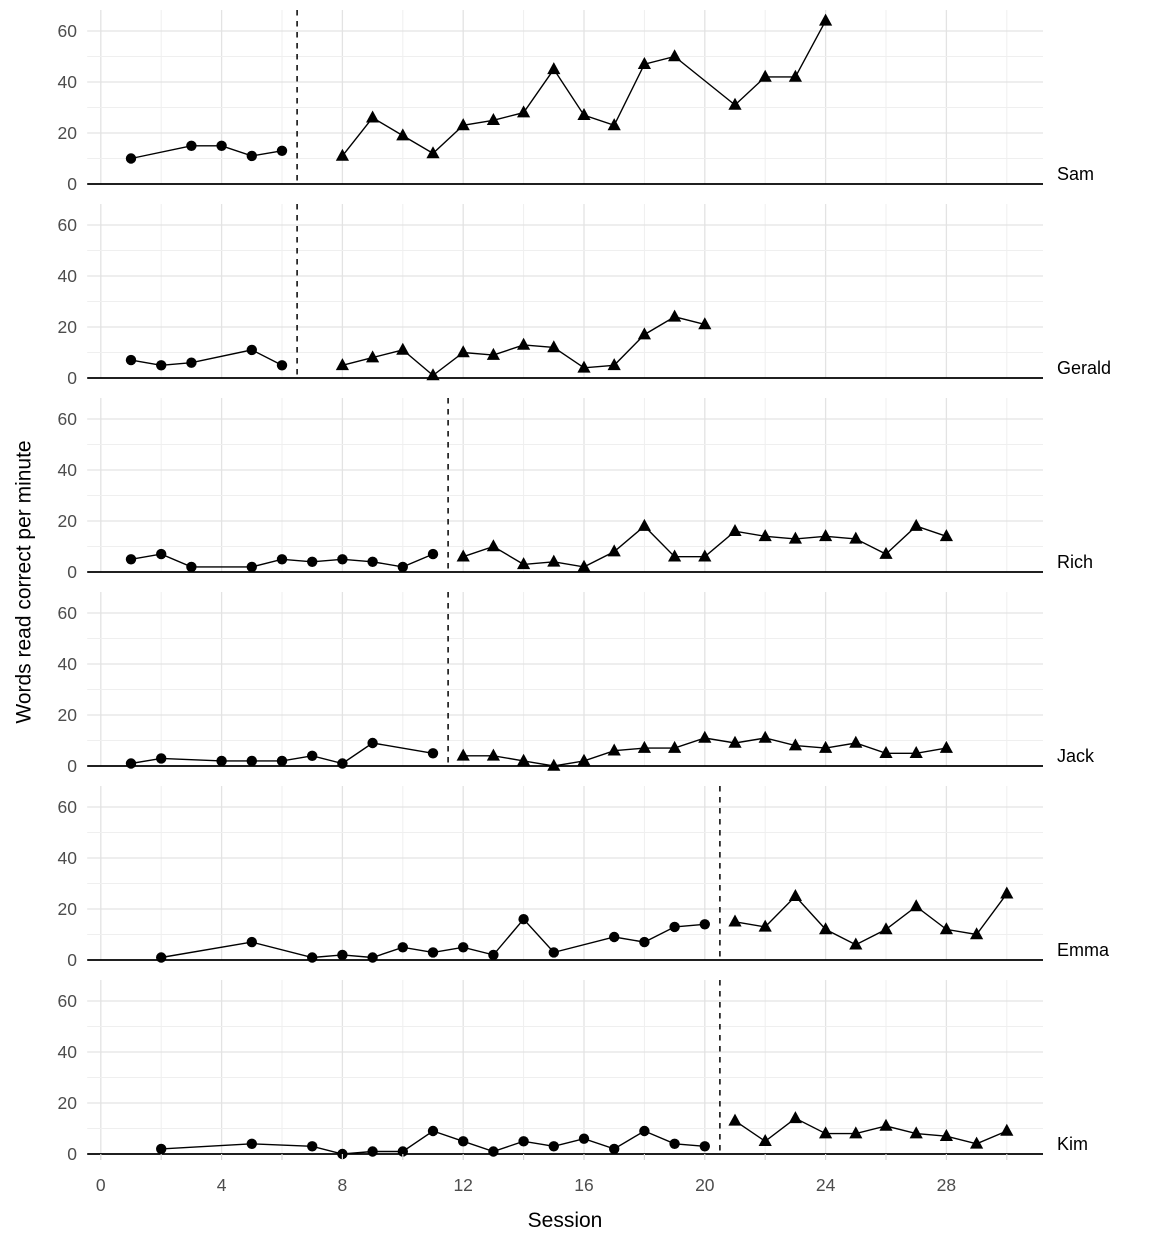 The height and width of the screenshot is (1248, 1152). Describe the element at coordinates (584, 88) in the screenshot. I see `intervention-series-line` at that location.